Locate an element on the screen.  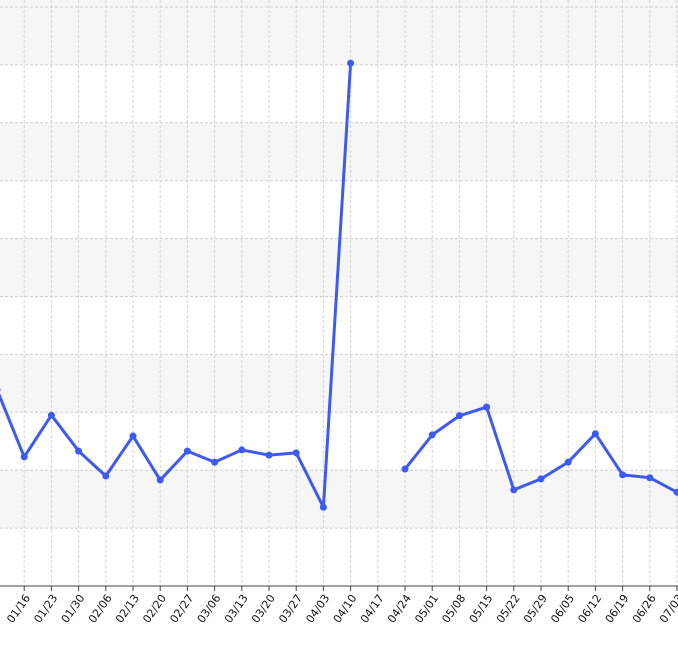
x-tick-label: 03/06 is located at coordinates (209, 608).